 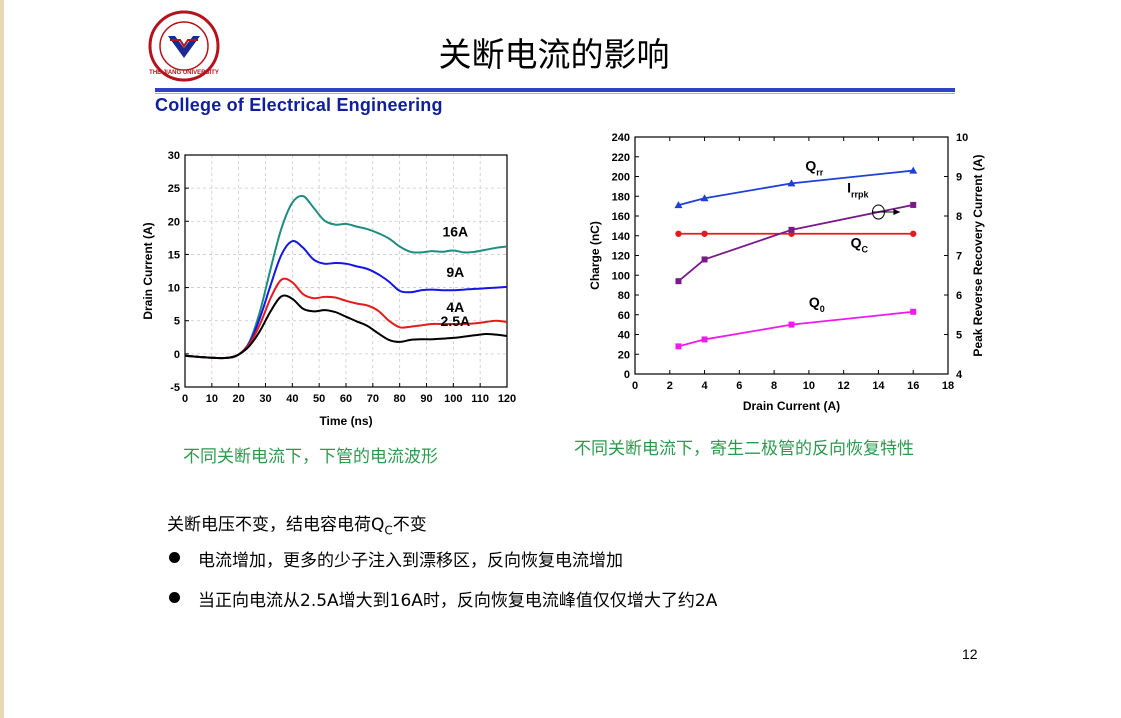 What do you see at coordinates (554, 54) in the screenshot?
I see `slide-title: 关断电流的影响` at bounding box center [554, 54].